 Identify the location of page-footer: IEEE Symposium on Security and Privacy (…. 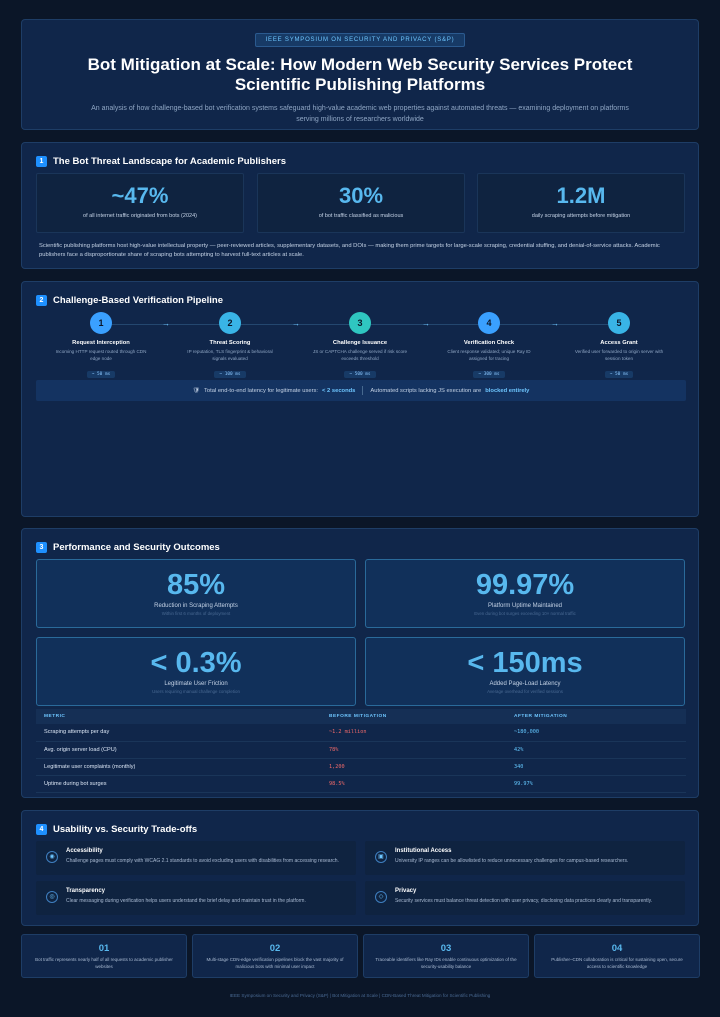
(360, 995).